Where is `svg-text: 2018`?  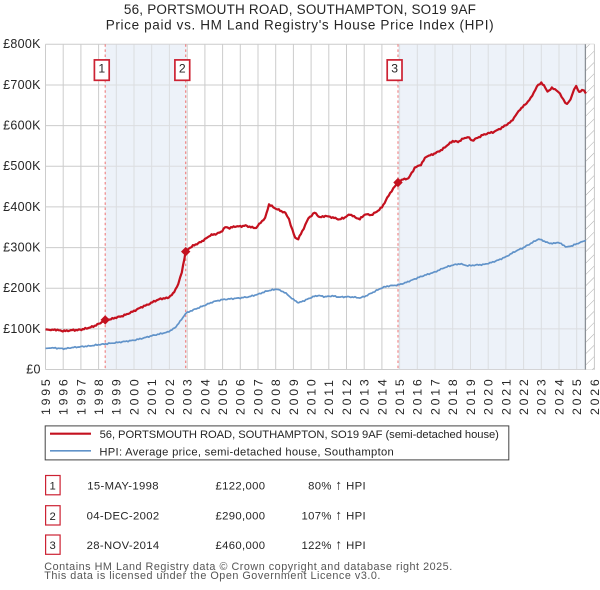 svg-text: 2018 is located at coordinates (453, 395).